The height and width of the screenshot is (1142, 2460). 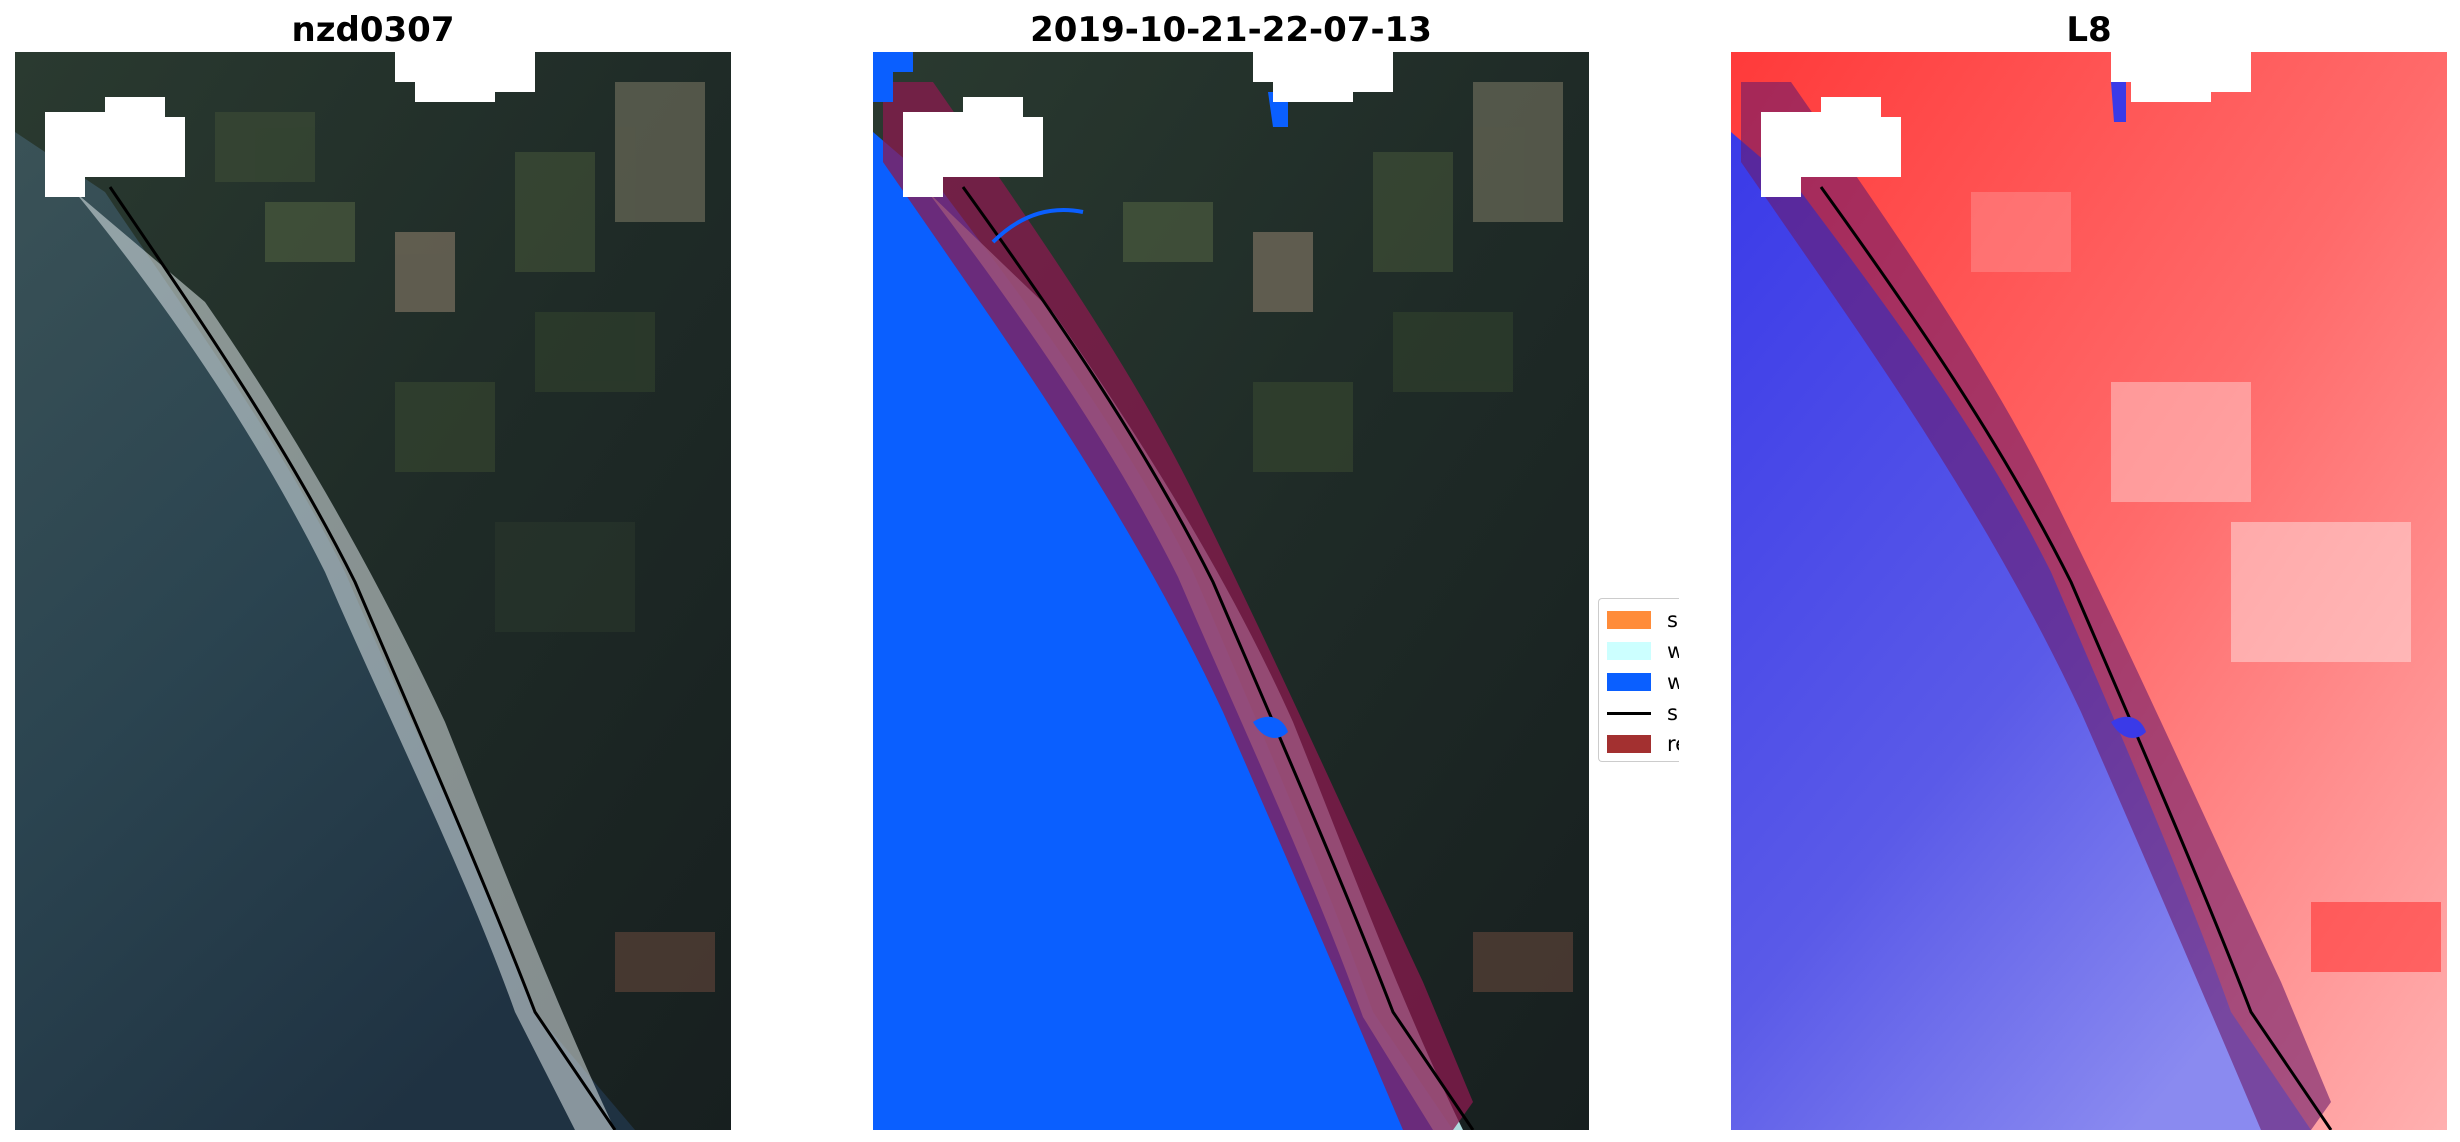 I want to click on legend-item-reference: referen, so click(x=1643, y=744).